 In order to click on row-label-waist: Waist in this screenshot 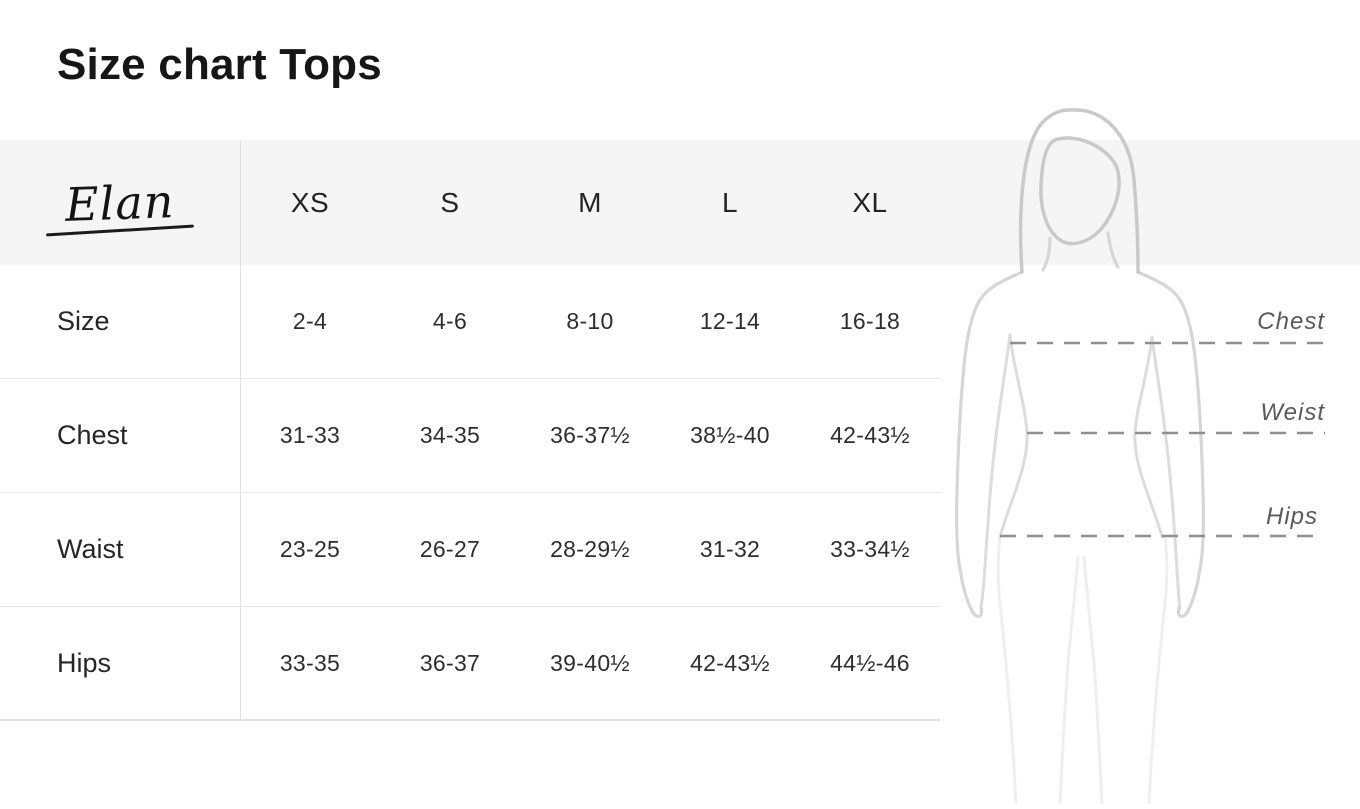, I will do `click(120, 550)`.